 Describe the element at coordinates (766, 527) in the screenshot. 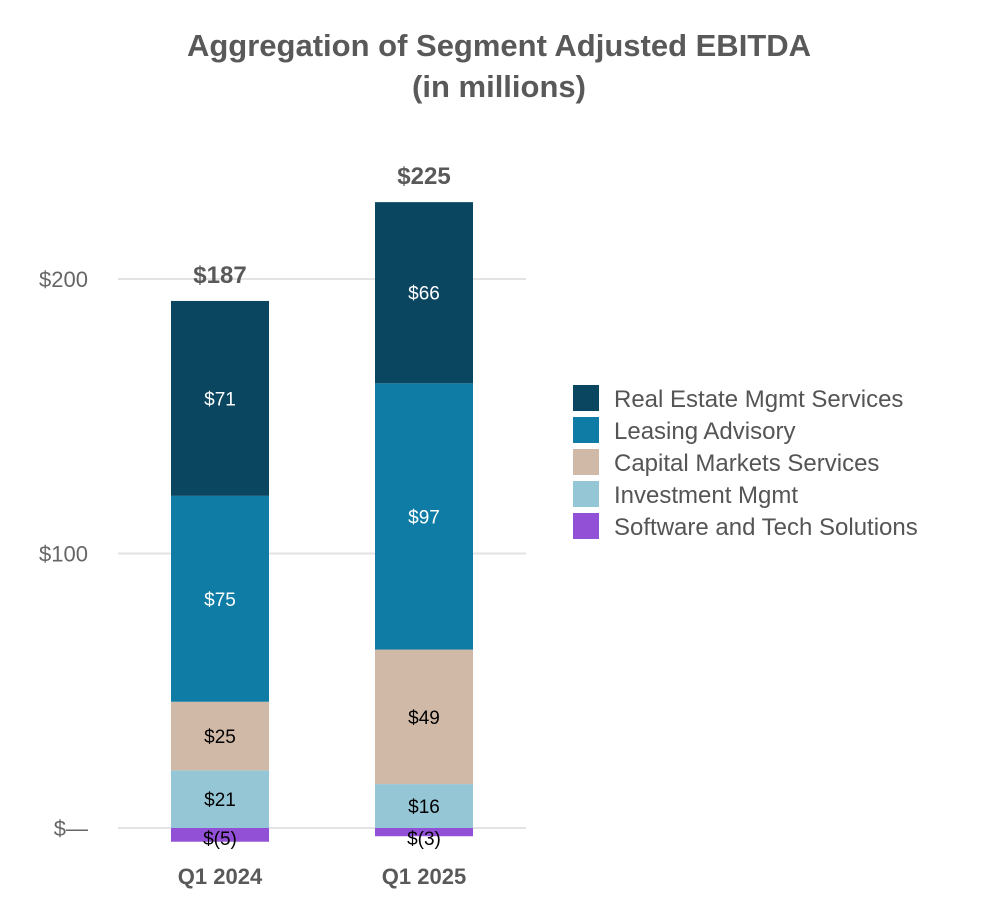

I see `legend-label: Software and Tech Solutions` at that location.